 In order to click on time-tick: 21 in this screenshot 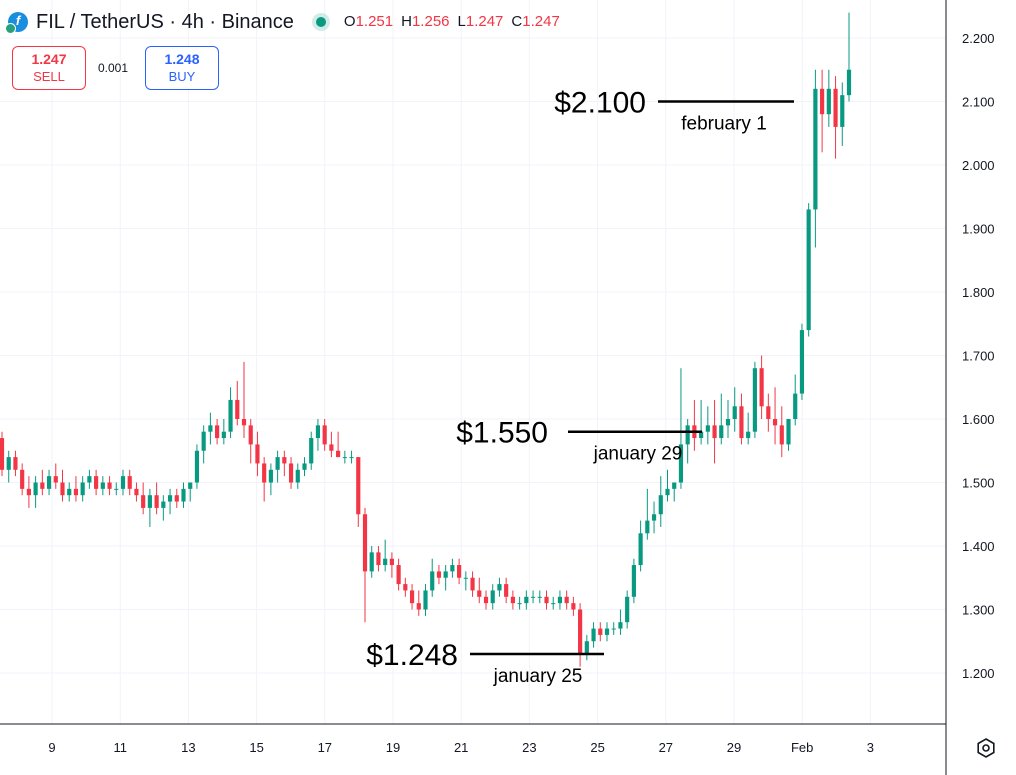, I will do `click(461, 747)`.